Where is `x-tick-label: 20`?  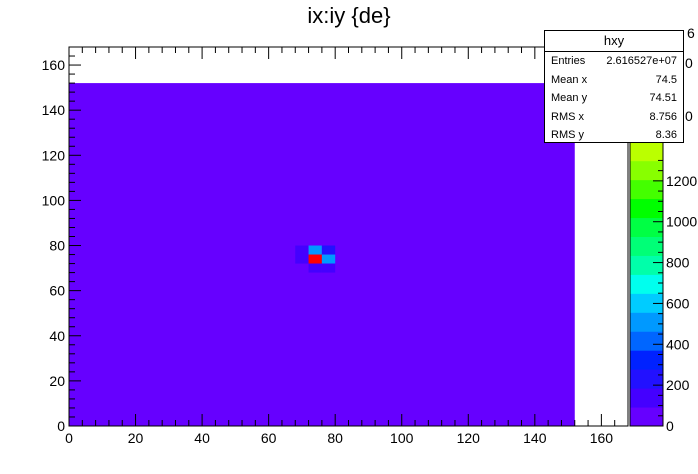 x-tick-label: 20 is located at coordinates (136, 438).